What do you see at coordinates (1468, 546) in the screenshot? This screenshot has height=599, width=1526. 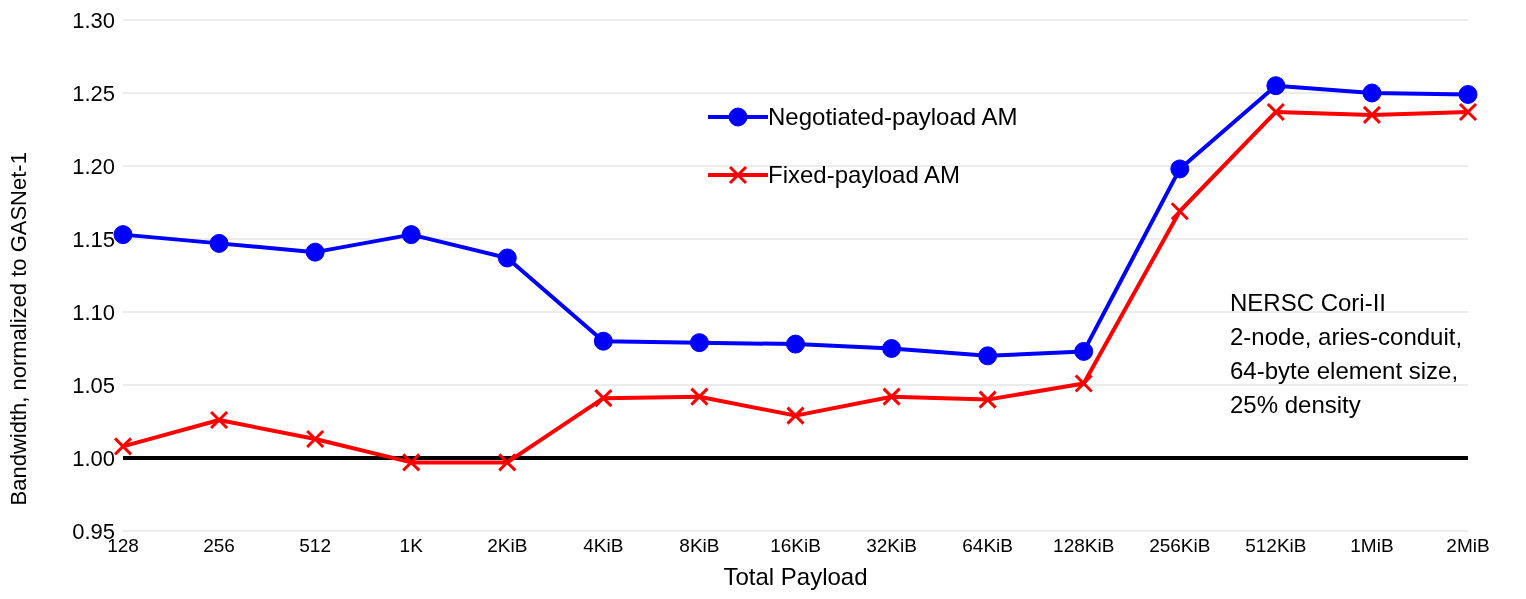 I see `x-tick-label: 2MiB` at bounding box center [1468, 546].